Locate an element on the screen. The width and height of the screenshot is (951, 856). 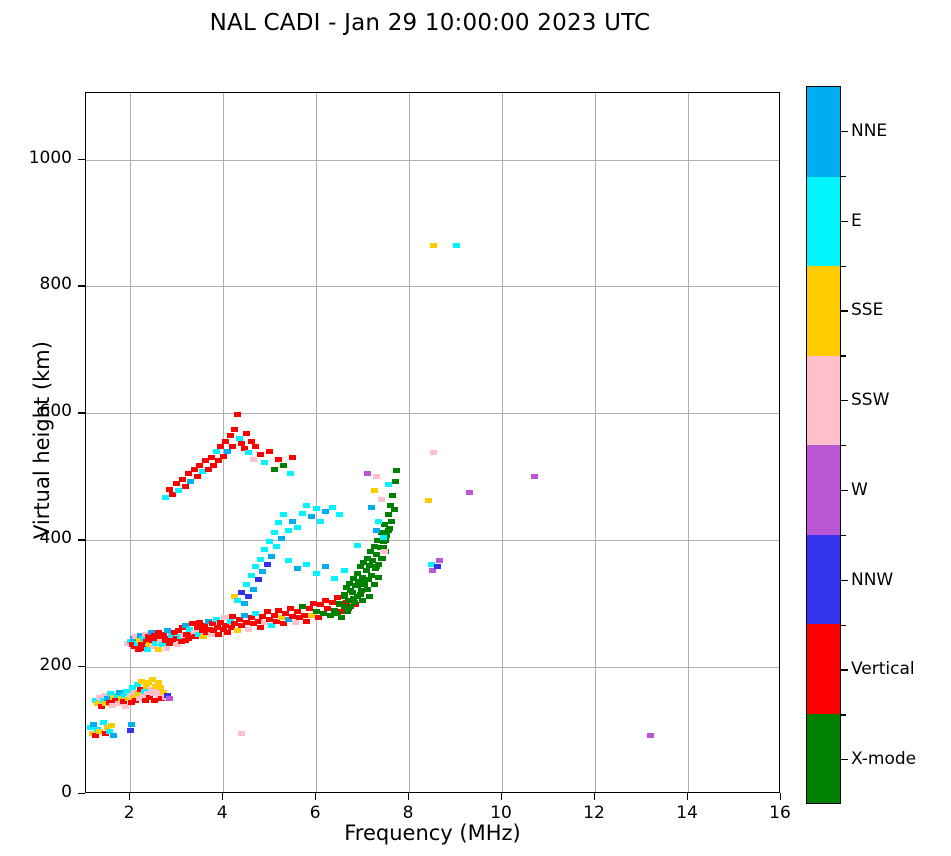
y-tick-label: 0 is located at coordinates (66, 792).